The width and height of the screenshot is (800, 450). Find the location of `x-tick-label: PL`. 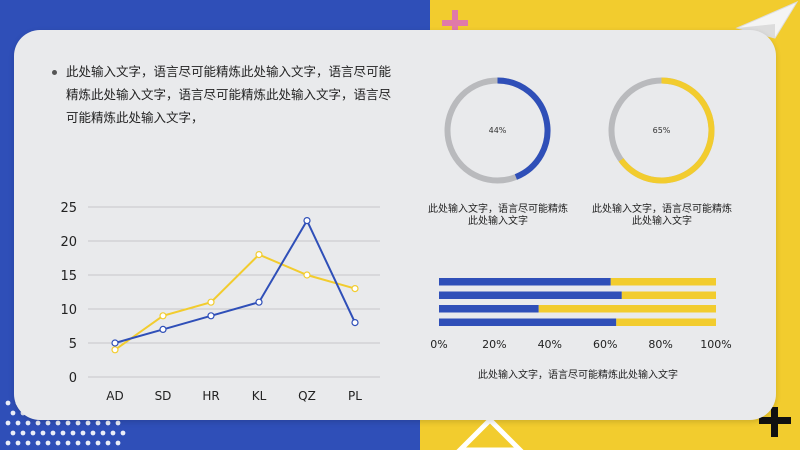

x-tick-label: PL is located at coordinates (355, 396).